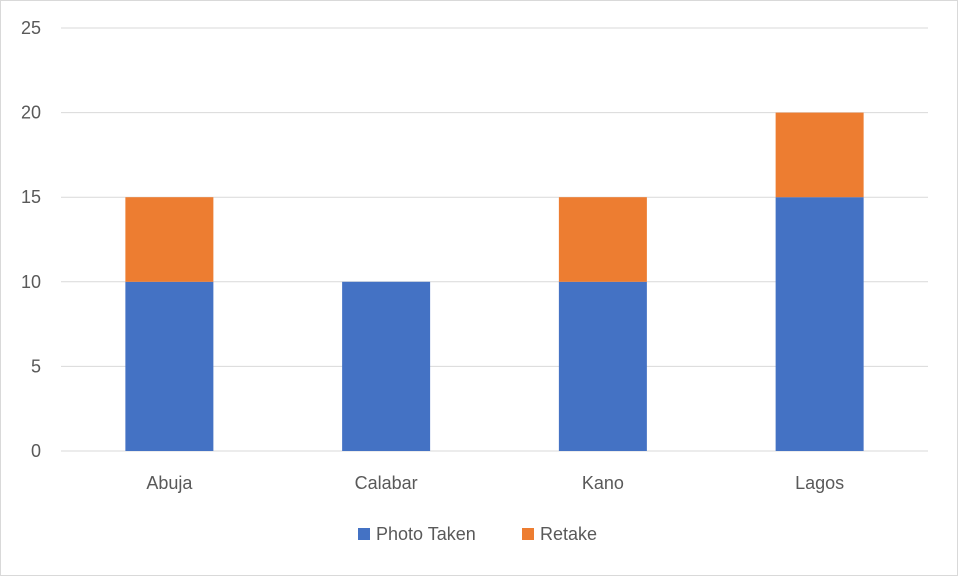 Image resolution: width=958 pixels, height=576 pixels. What do you see at coordinates (364, 534) in the screenshot?
I see `legend-swatch-photo-taken` at bounding box center [364, 534].